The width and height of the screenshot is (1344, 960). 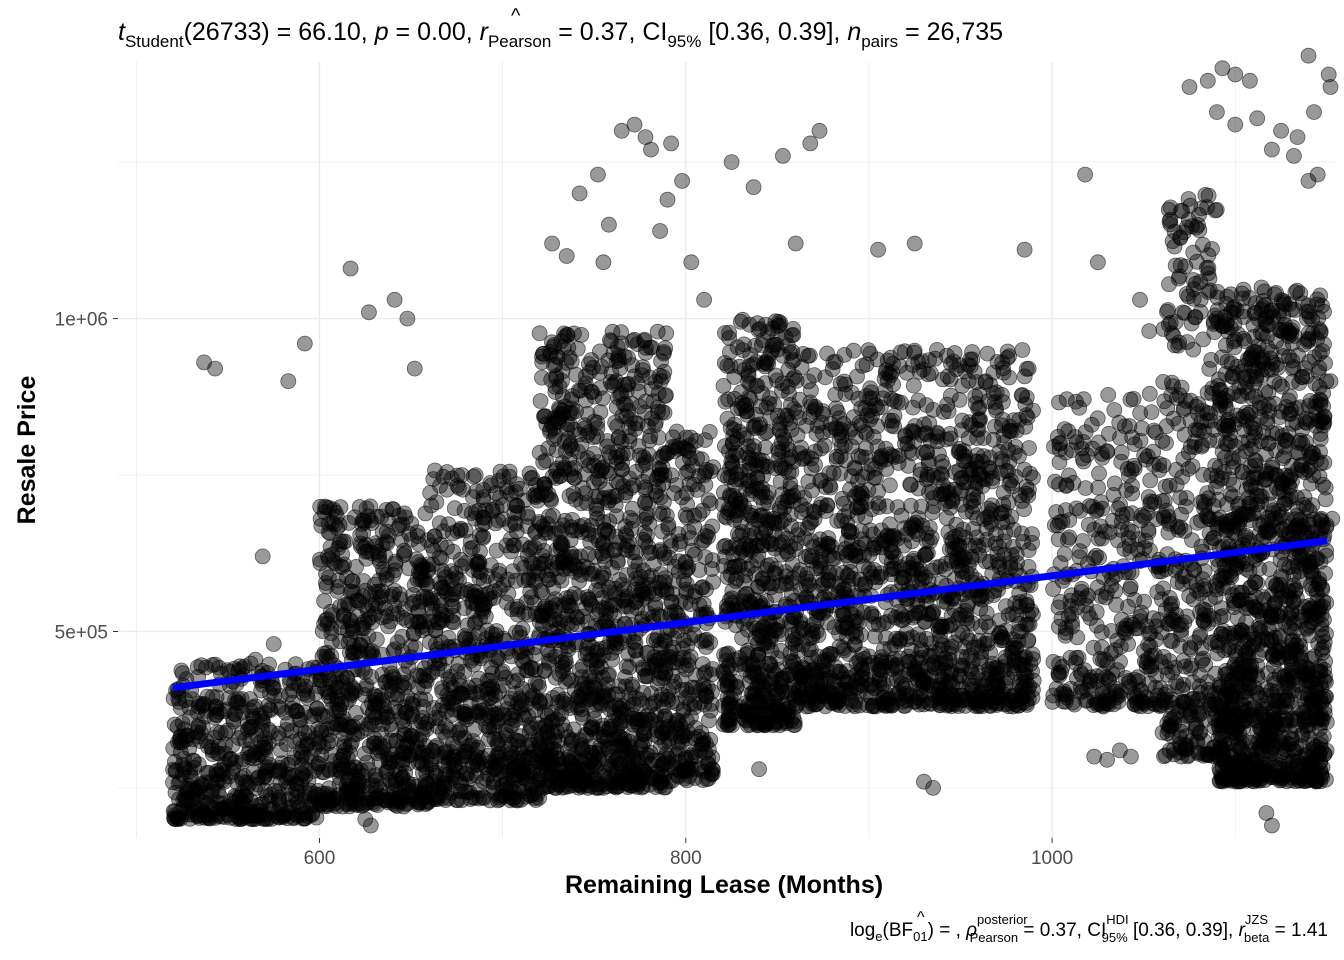 What do you see at coordinates (540, 401) in the screenshot?
I see `data-point-2059` at bounding box center [540, 401].